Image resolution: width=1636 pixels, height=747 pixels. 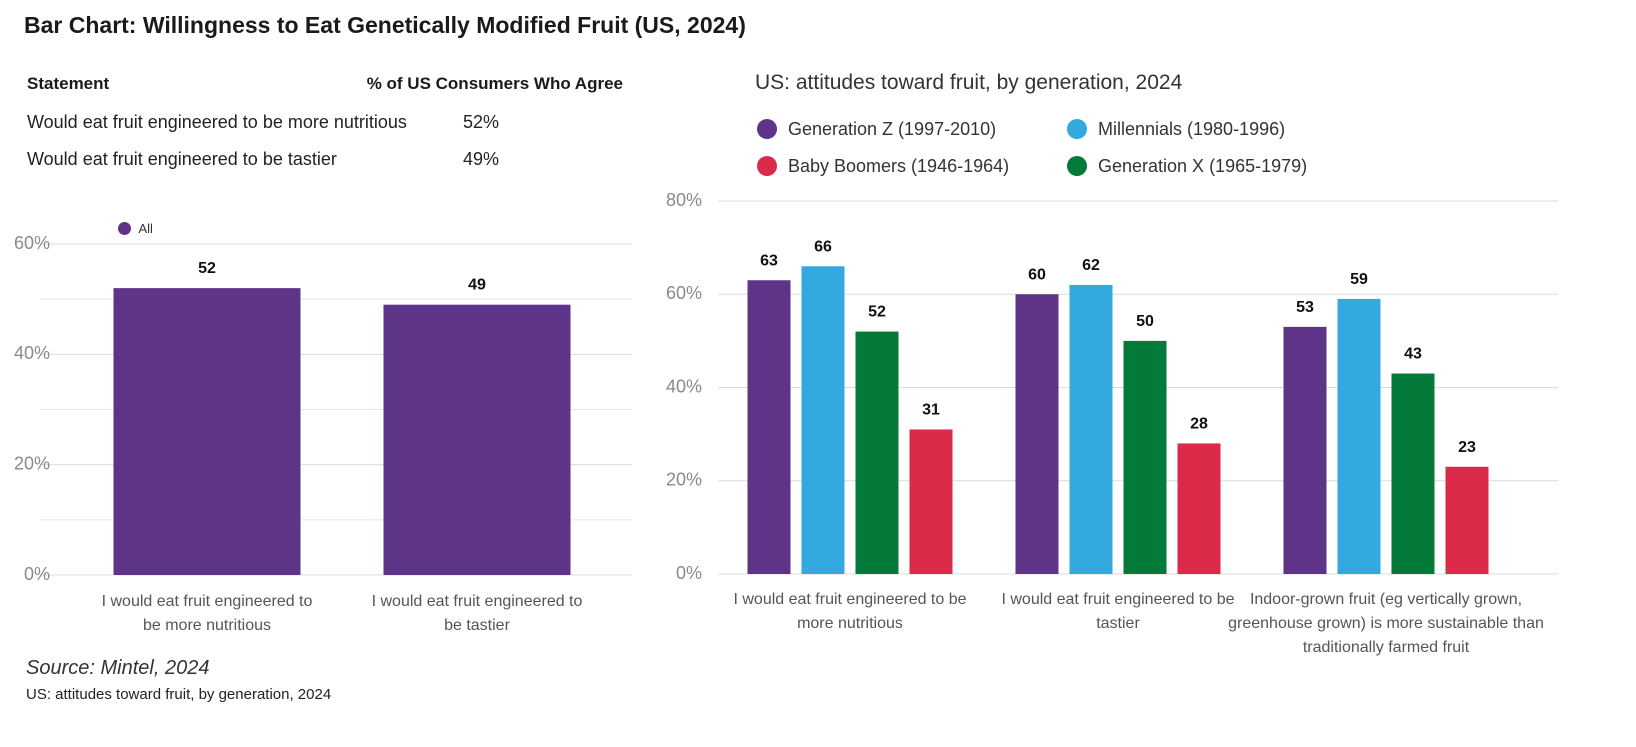 What do you see at coordinates (1192, 128) in the screenshot?
I see `legend-label: Millennials (1980-1996)` at bounding box center [1192, 128].